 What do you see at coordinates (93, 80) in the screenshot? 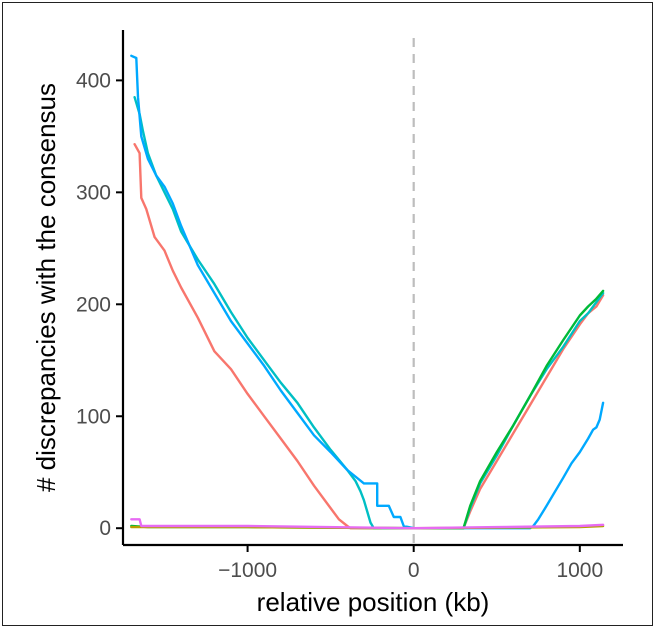
I see `y-tick-label: 400` at bounding box center [93, 80].